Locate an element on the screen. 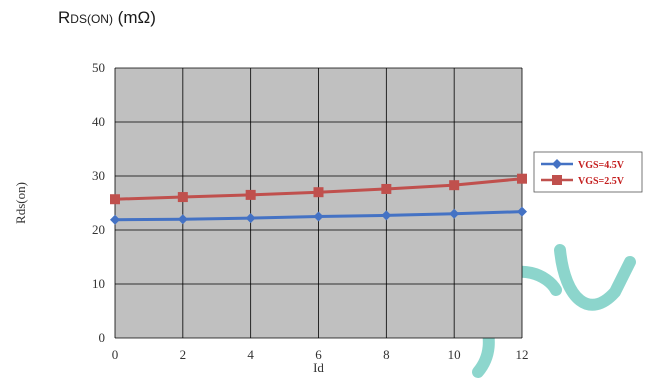 The image size is (647, 383). series-group is located at coordinates (318, 199).